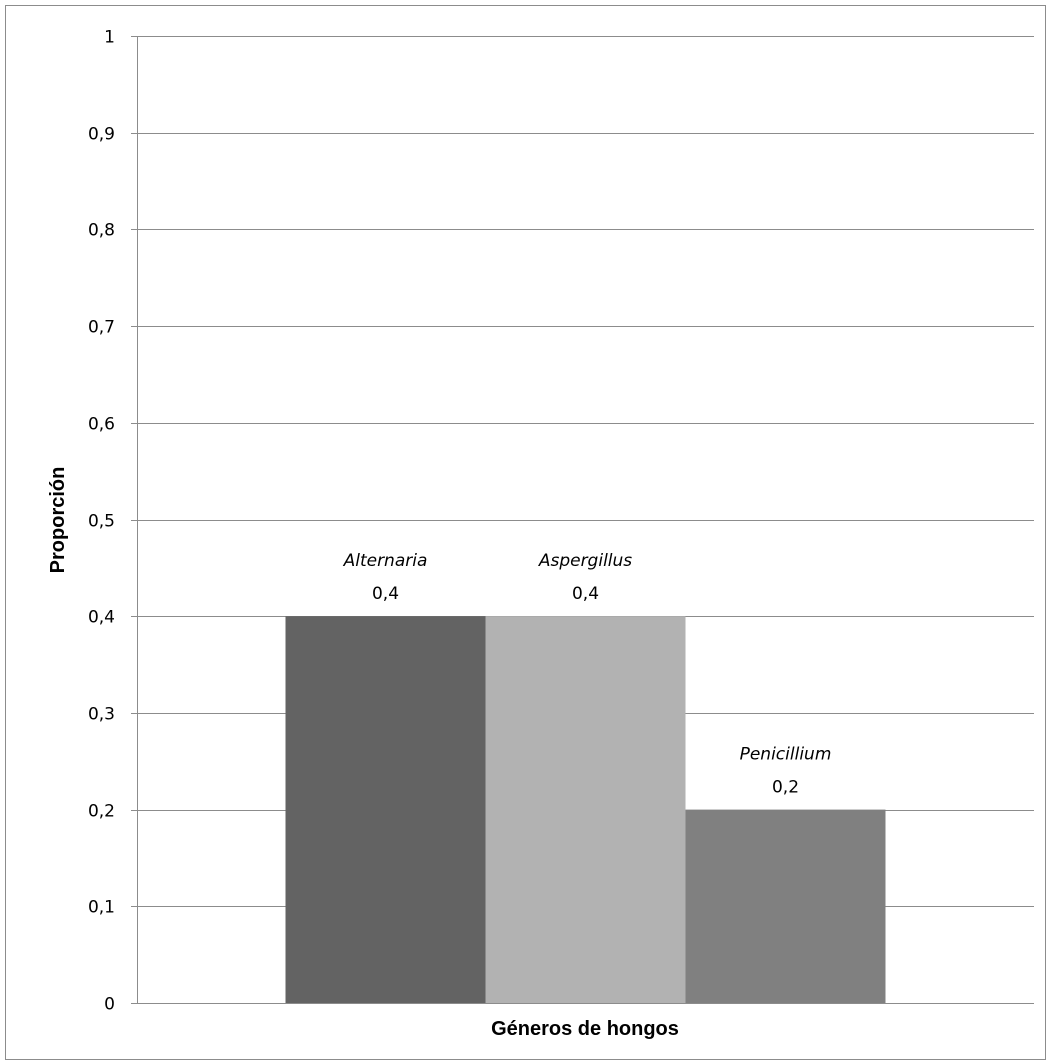 This screenshot has height=1062, width=1052. Describe the element at coordinates (585, 1029) in the screenshot. I see `x-axis-title: Géneros de hongos` at that location.